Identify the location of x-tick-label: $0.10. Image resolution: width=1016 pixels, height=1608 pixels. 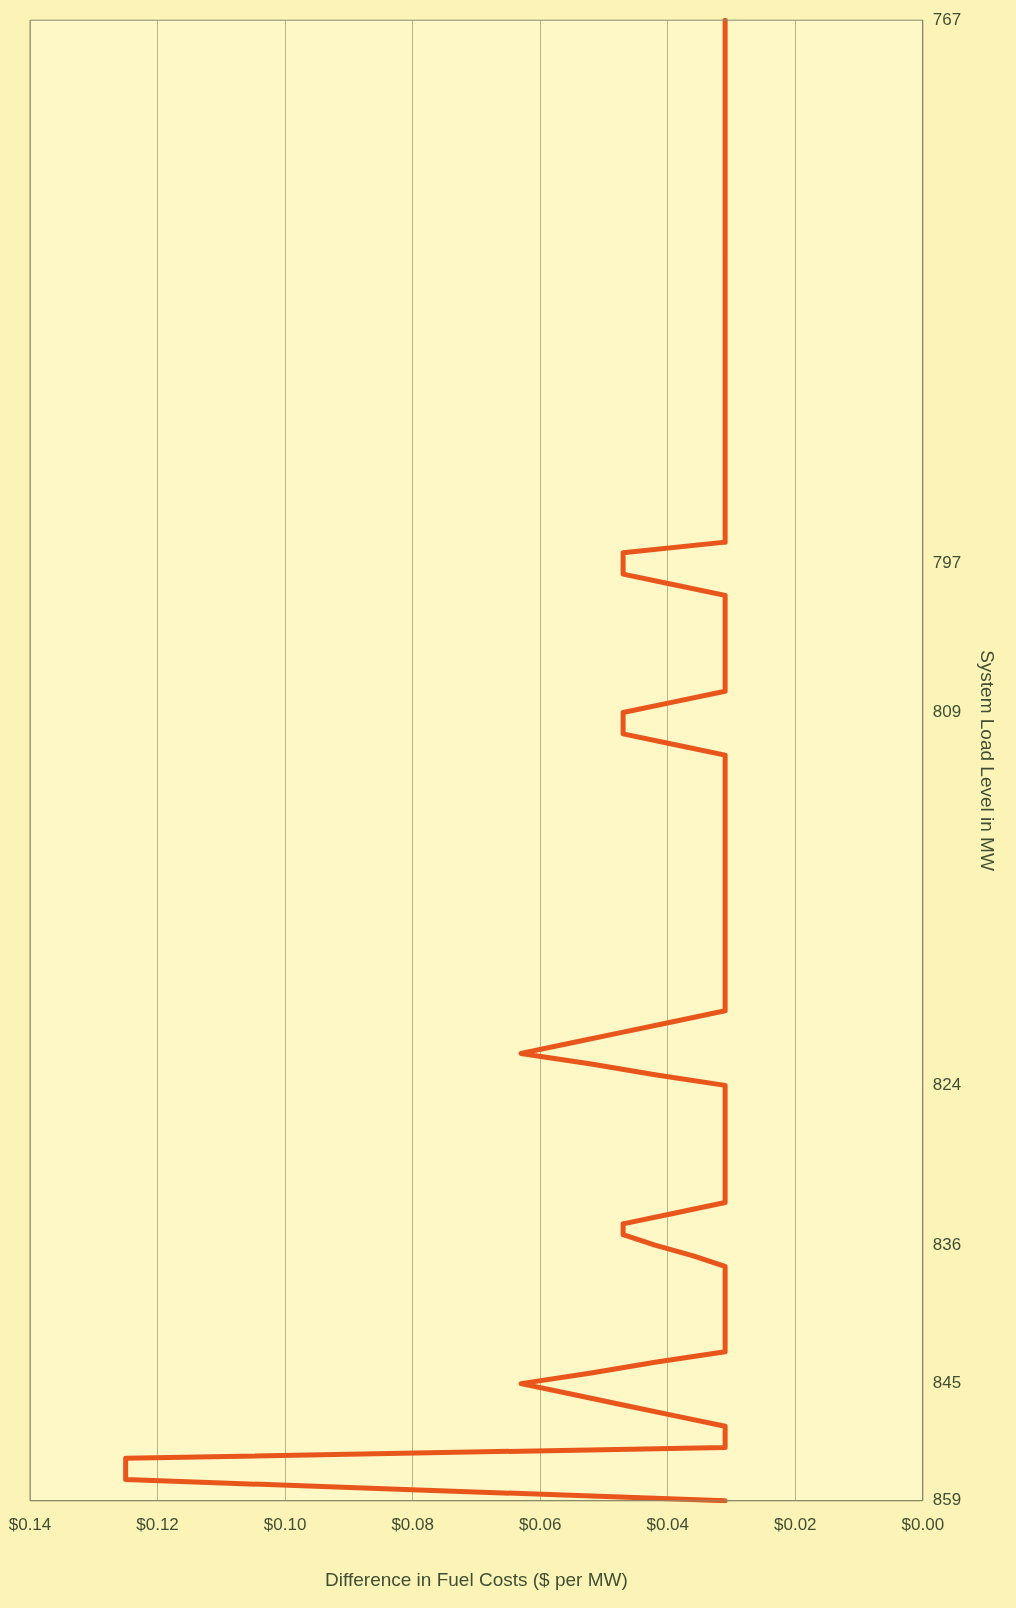
(285, 1524).